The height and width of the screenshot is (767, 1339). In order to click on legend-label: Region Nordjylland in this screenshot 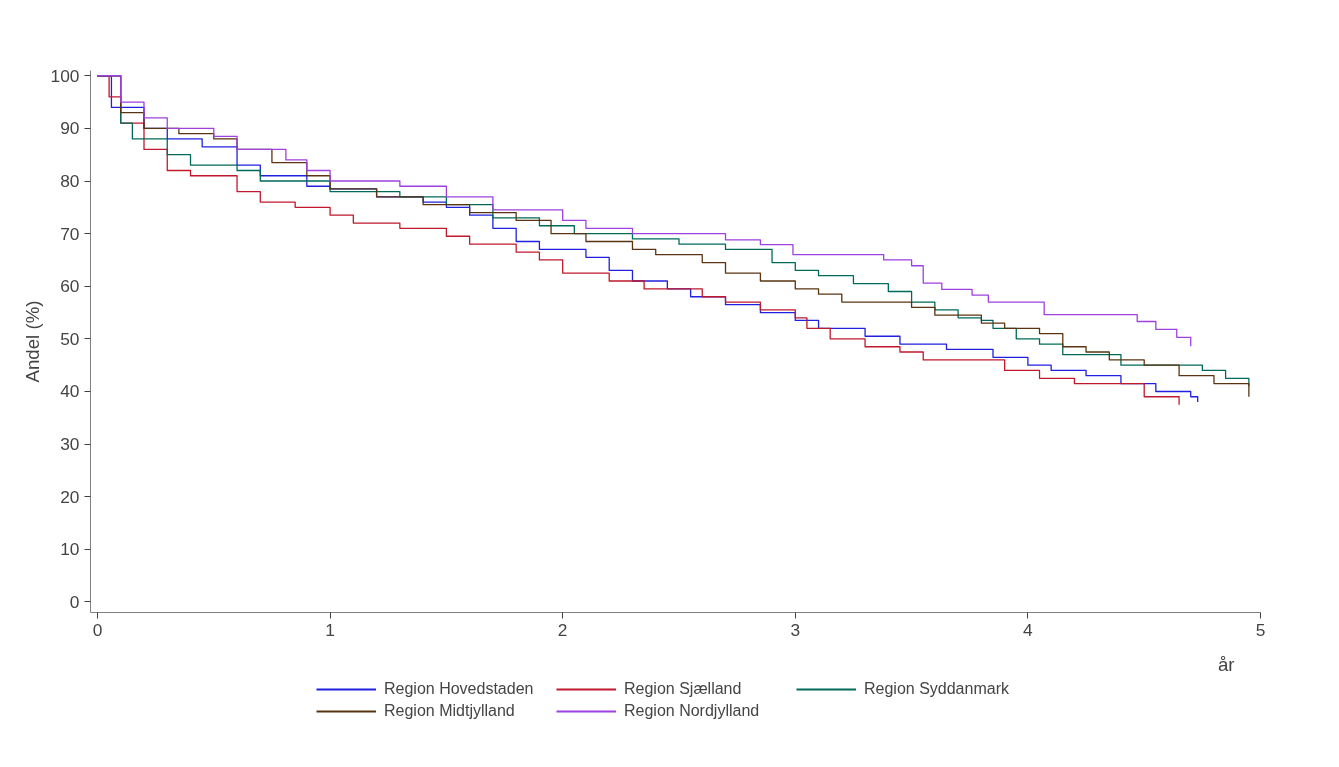, I will do `click(692, 711)`.